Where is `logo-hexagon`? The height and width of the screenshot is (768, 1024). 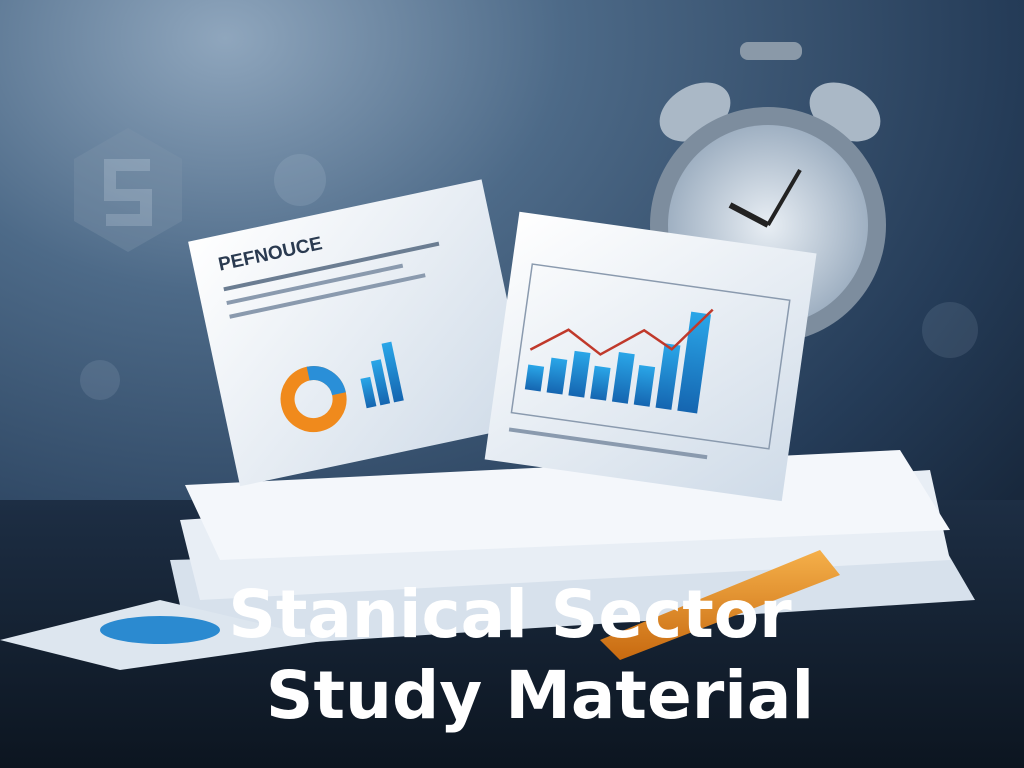 logo-hexagon is located at coordinates (128, 190).